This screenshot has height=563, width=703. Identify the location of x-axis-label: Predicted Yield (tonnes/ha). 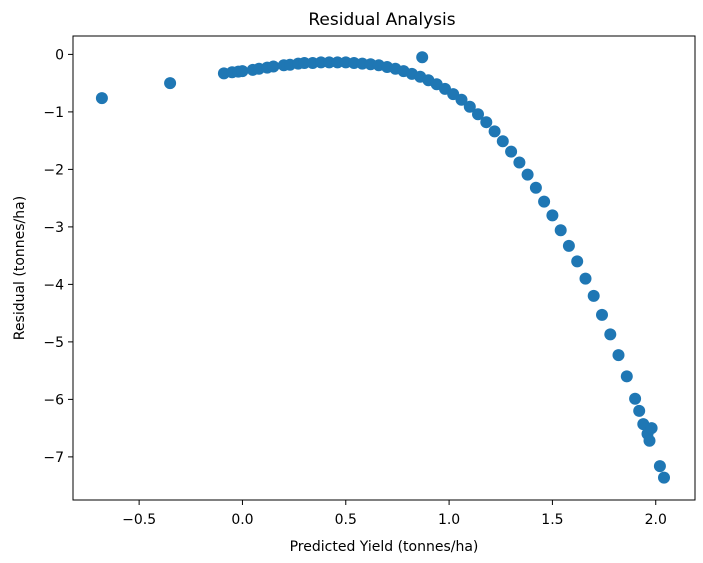
(384, 547).